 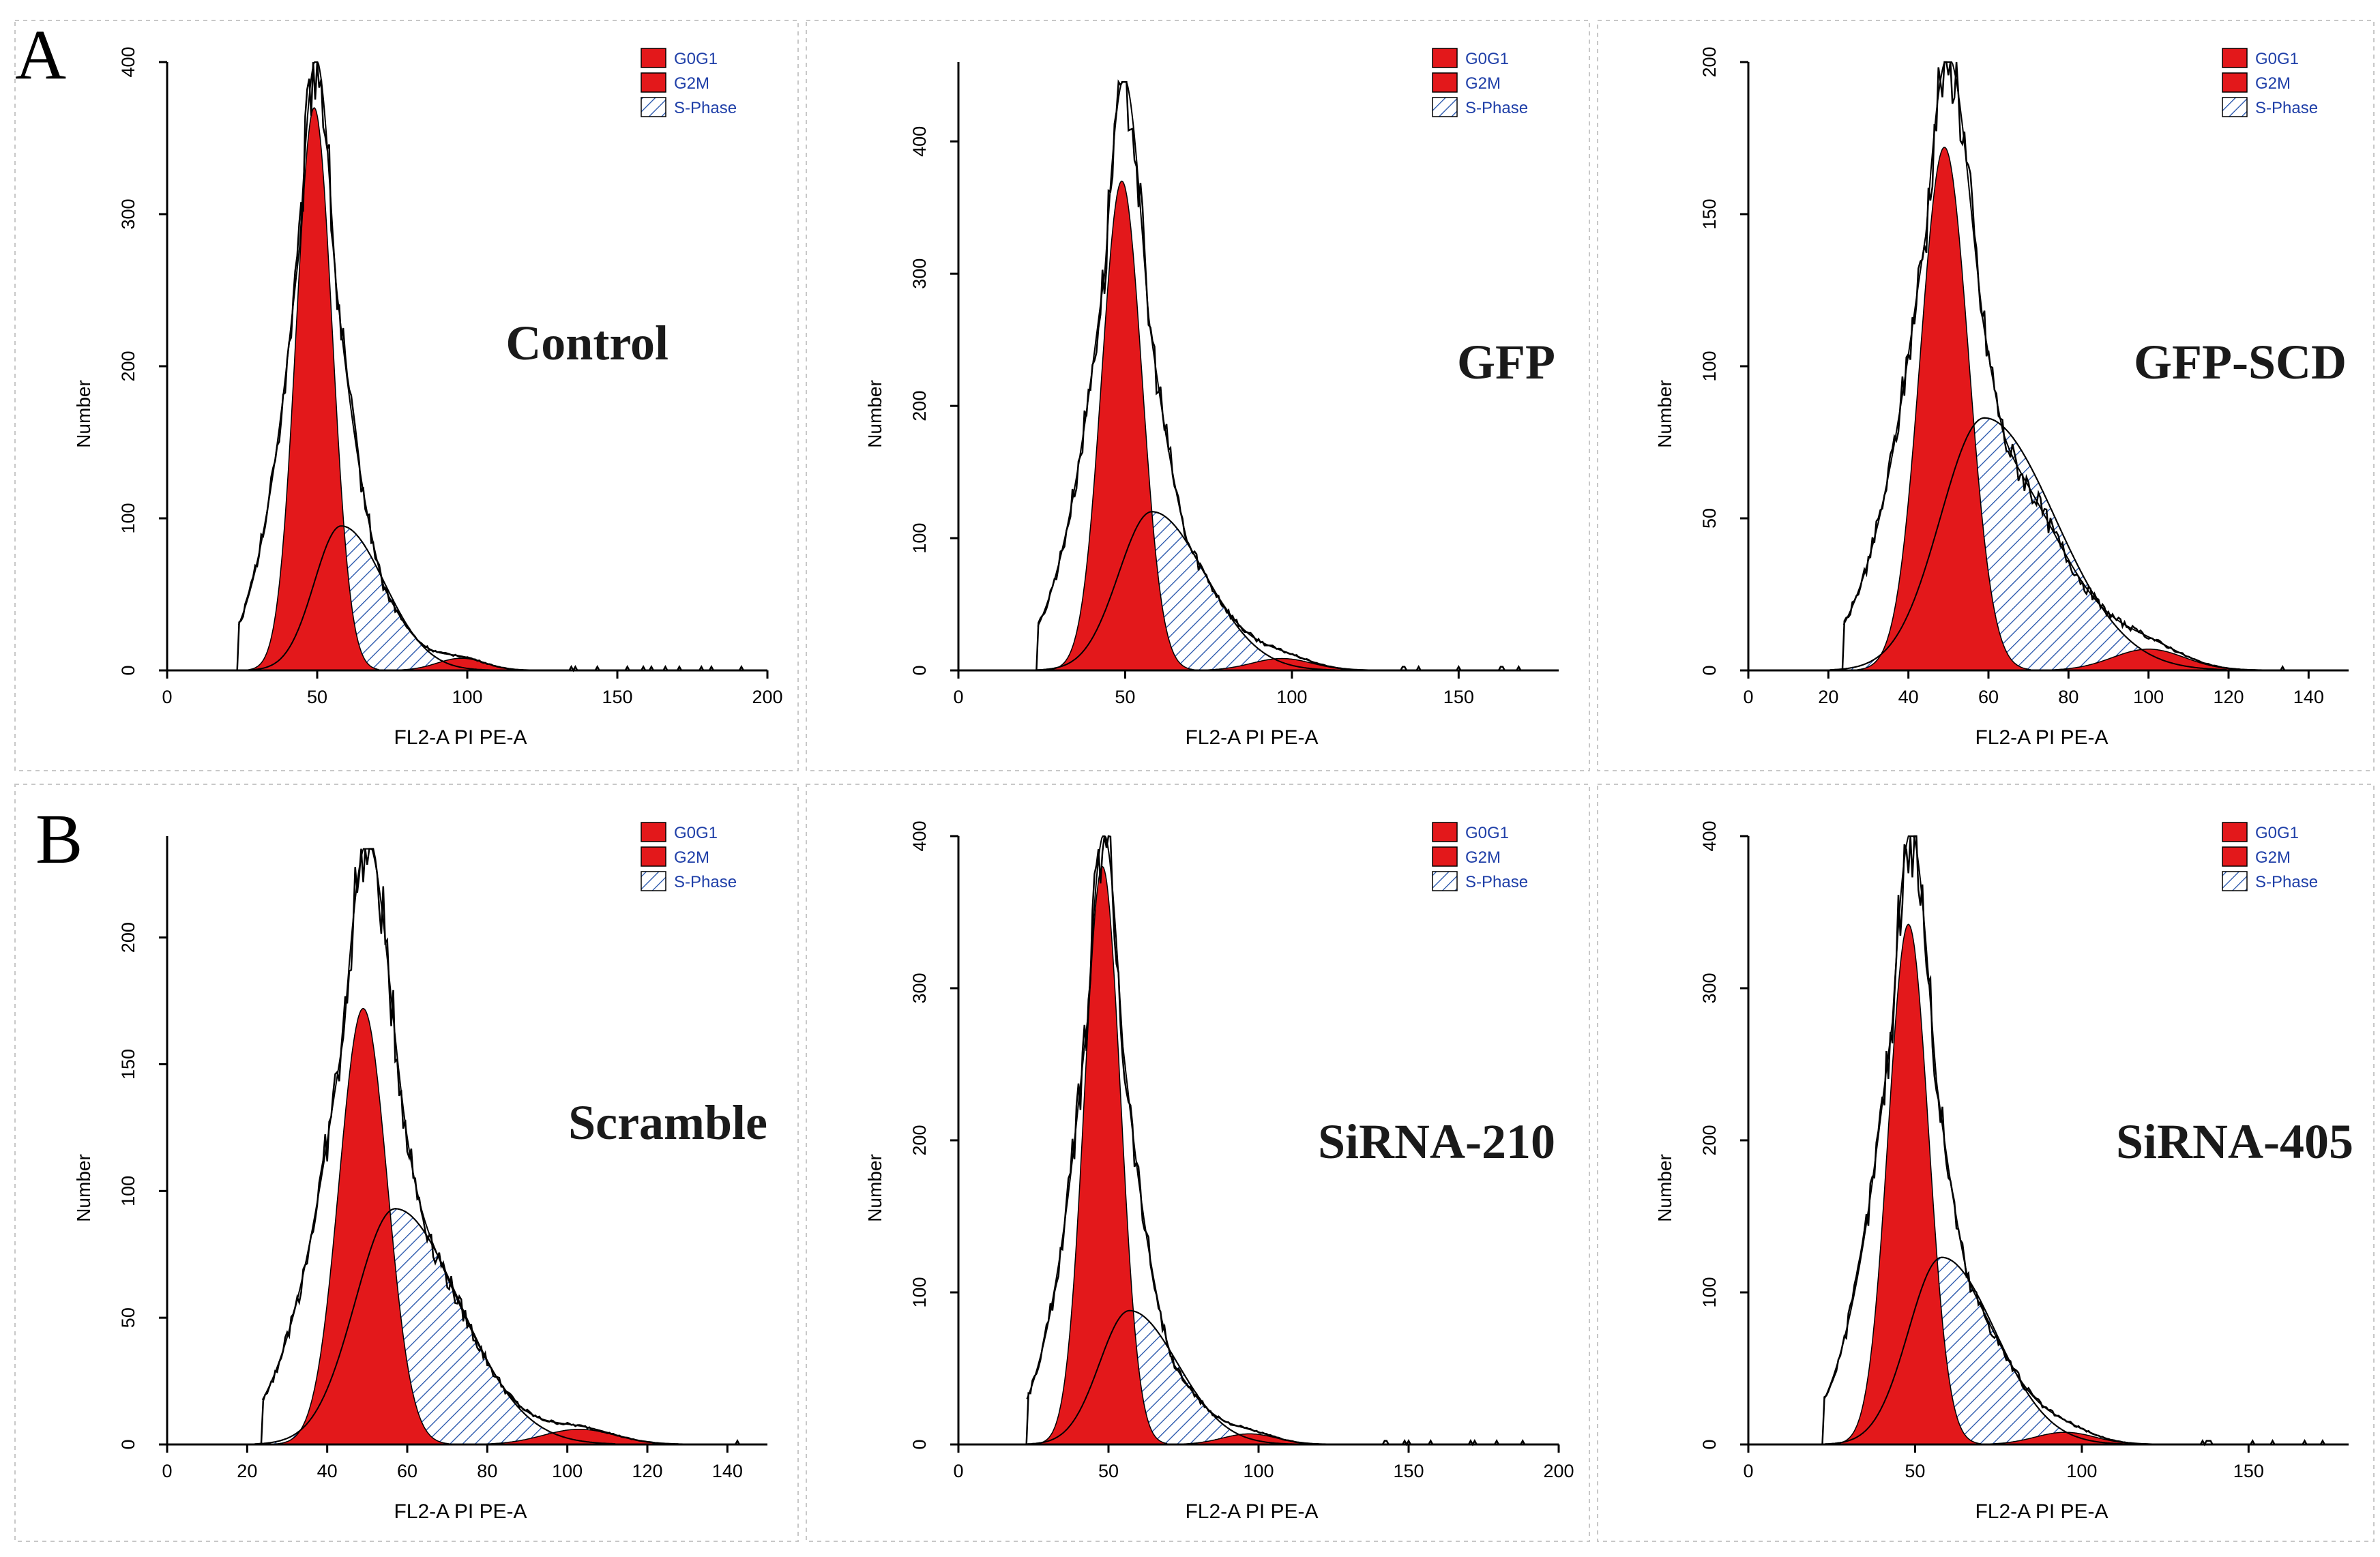 What do you see at coordinates (1988, 697) in the screenshot?
I see `x-tick-label: 60` at bounding box center [1988, 697].